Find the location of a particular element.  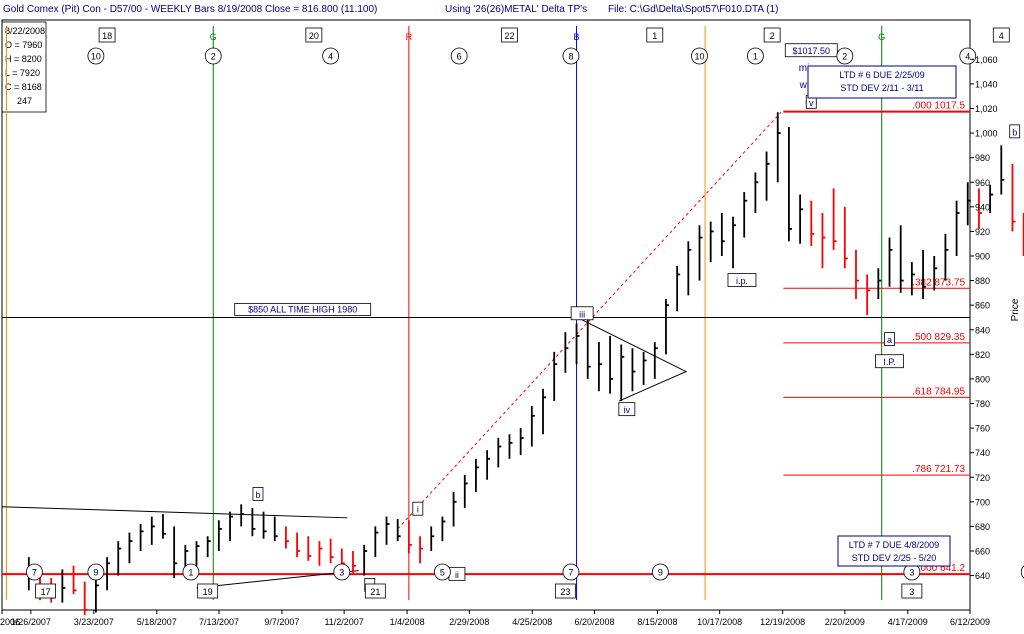

top-cycle-box-label: 2 is located at coordinates (772, 36).